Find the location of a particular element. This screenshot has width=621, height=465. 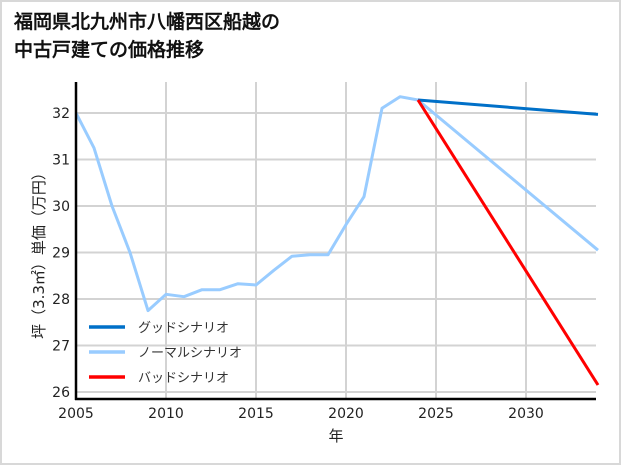

x-tick-label: 2005 is located at coordinates (76, 414).